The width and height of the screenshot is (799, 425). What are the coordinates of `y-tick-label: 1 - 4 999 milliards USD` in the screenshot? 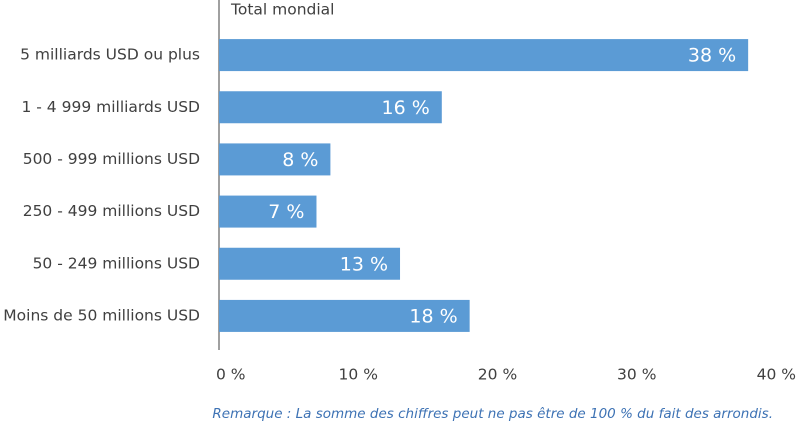 It's located at (111, 107).